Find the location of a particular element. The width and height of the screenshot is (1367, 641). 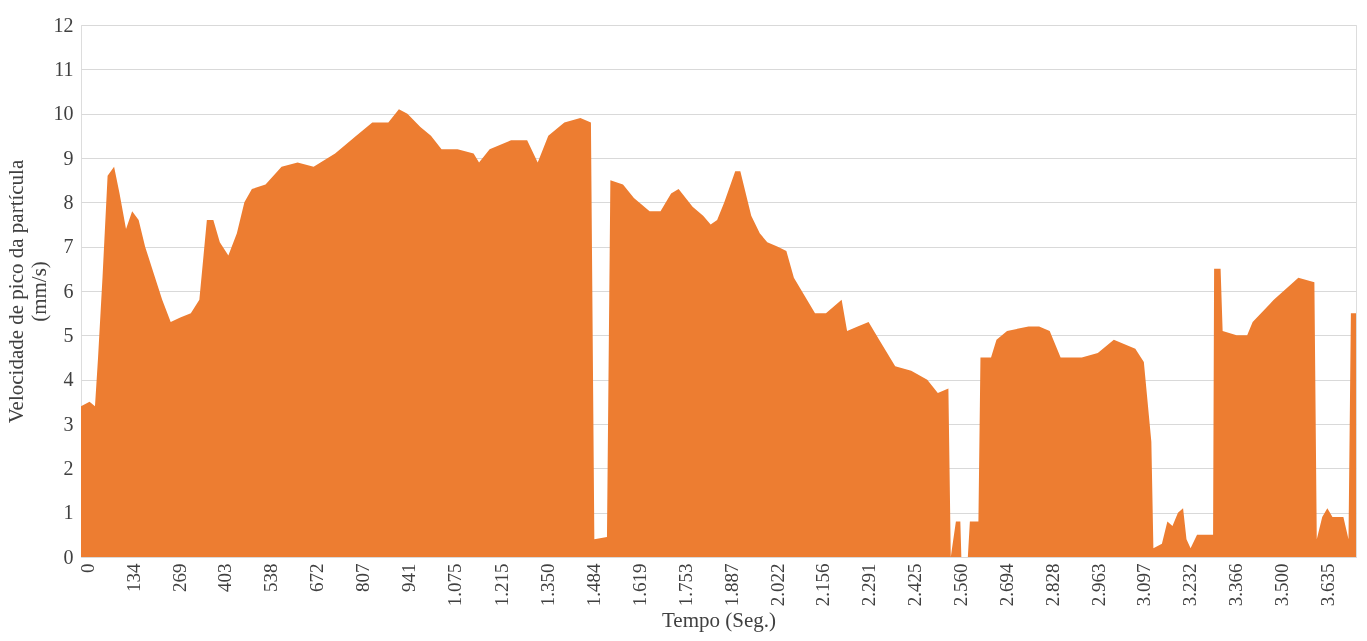

x-tick-label: 941 is located at coordinates (408, 577).